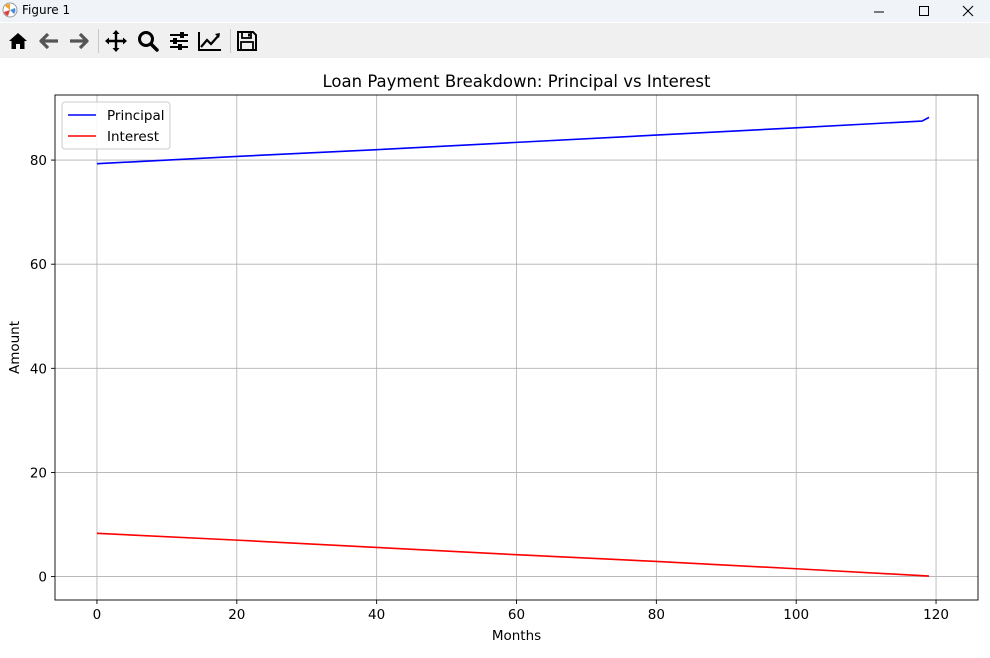  I want to click on legend-label: Interest, so click(133, 137).